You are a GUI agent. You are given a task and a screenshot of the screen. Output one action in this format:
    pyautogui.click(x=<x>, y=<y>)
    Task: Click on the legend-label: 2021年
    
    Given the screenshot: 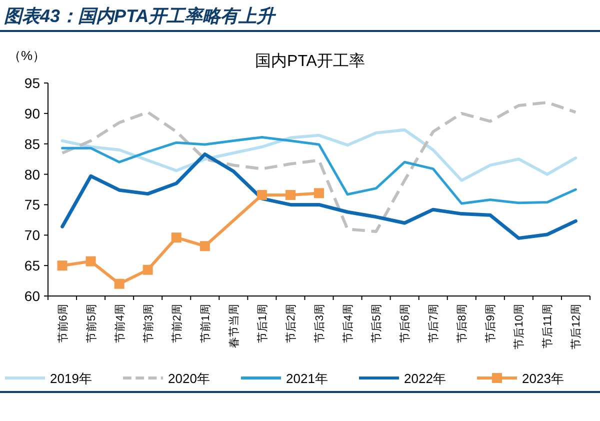 What is the action you would take?
    pyautogui.click(x=307, y=378)
    